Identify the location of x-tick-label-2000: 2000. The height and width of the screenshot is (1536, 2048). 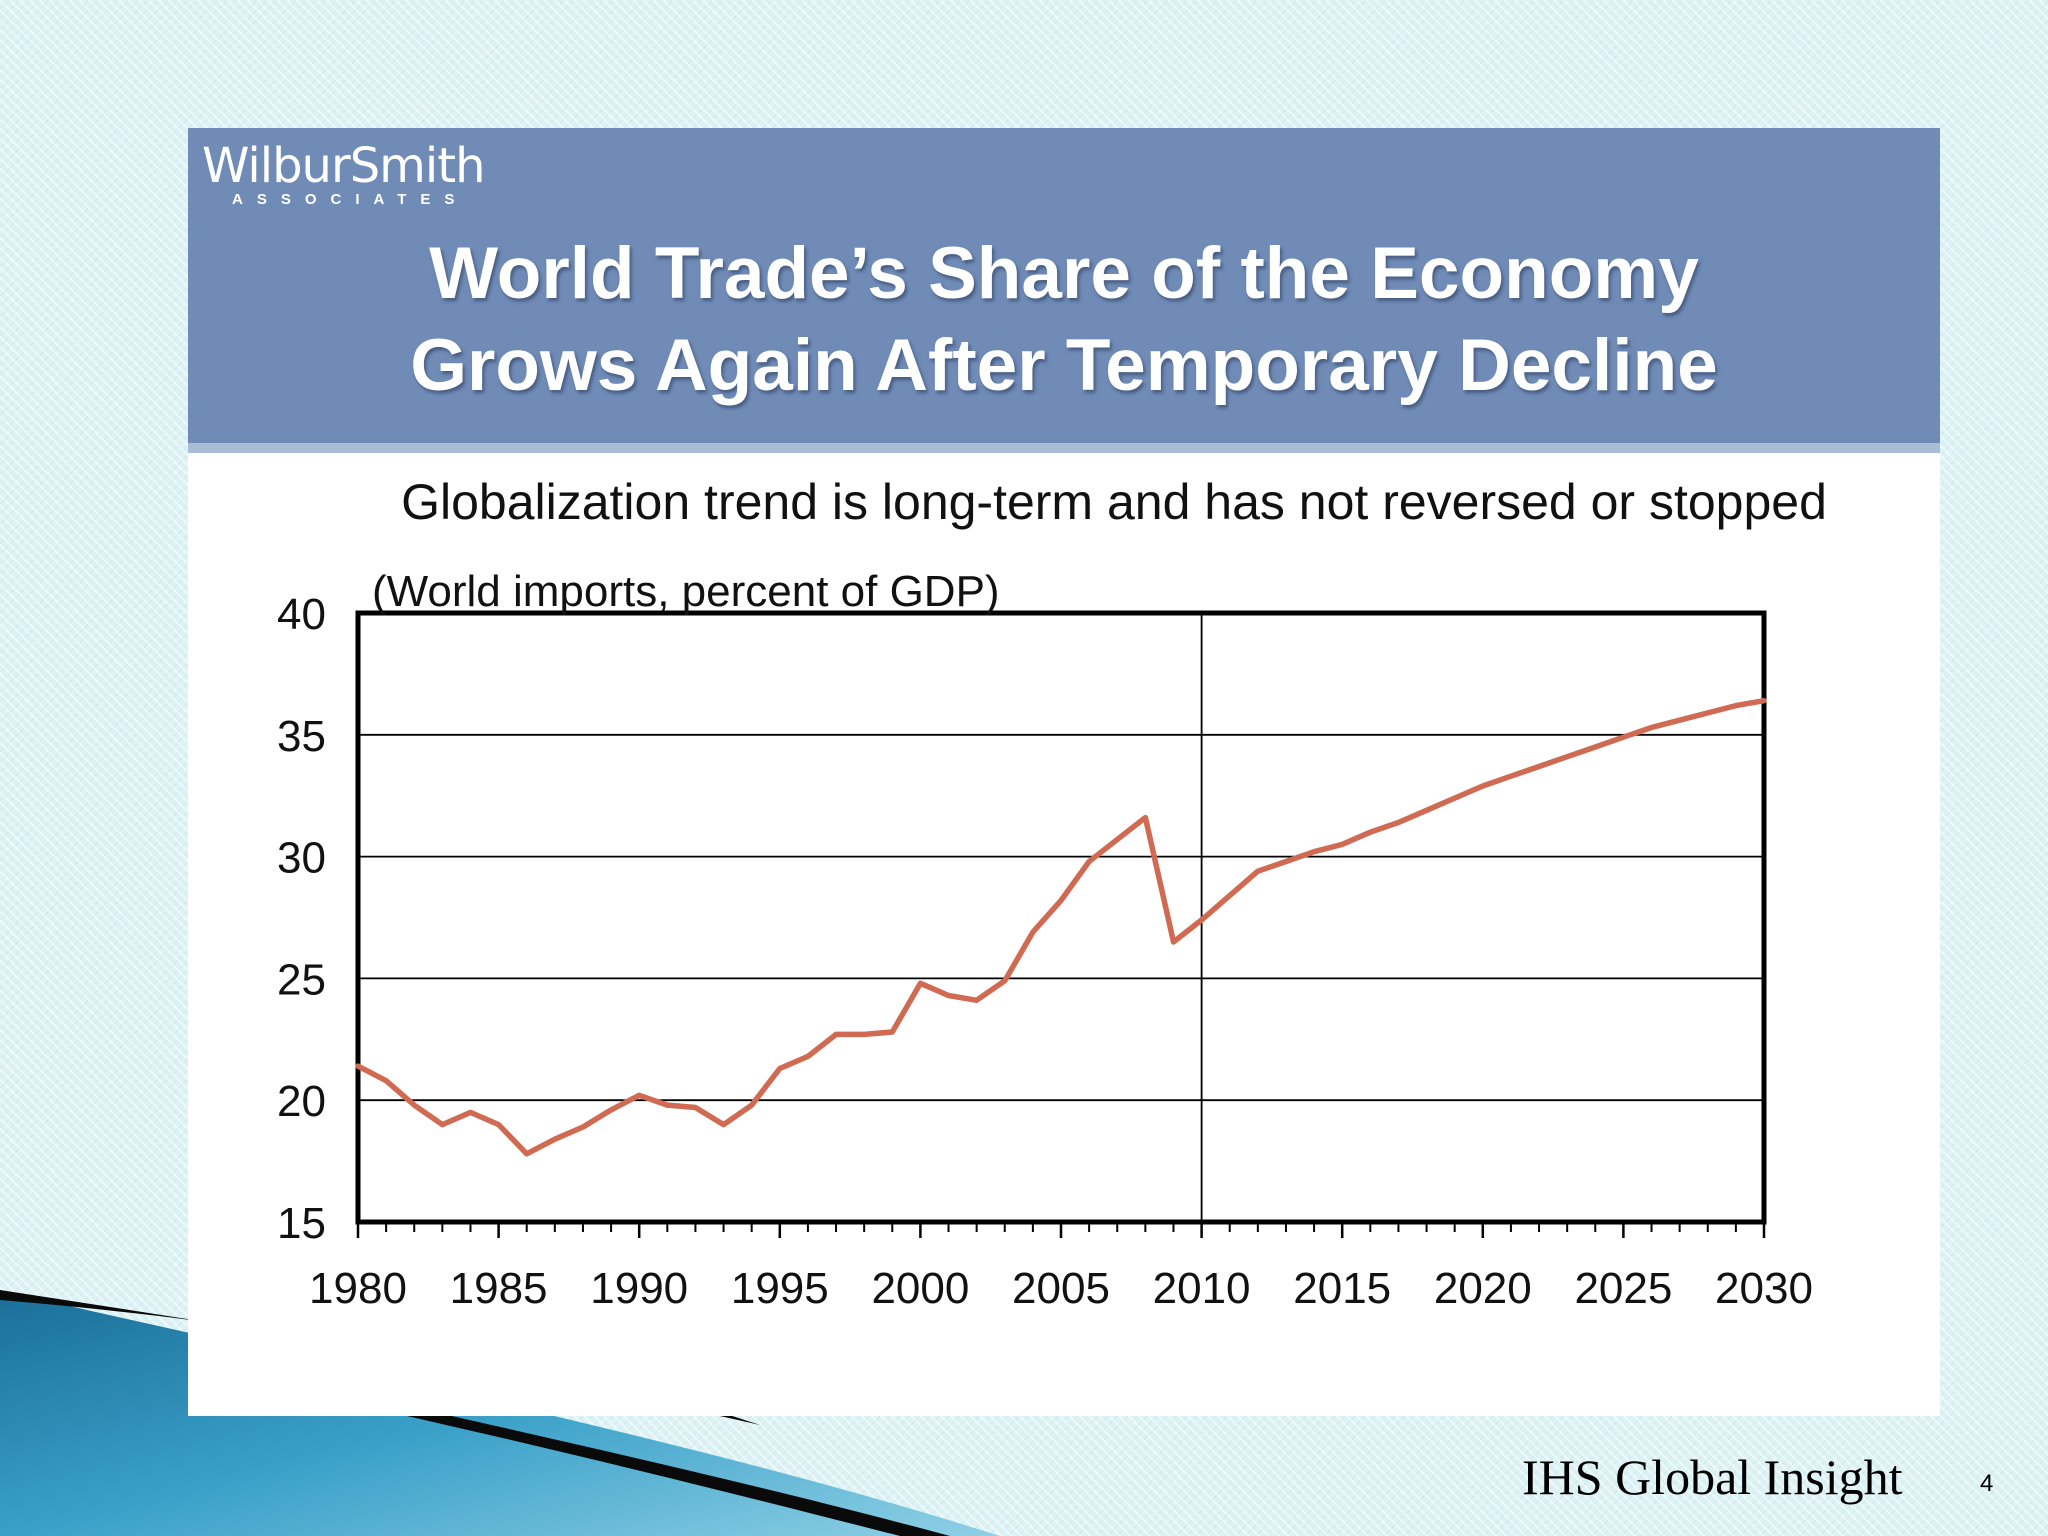
(920, 1288).